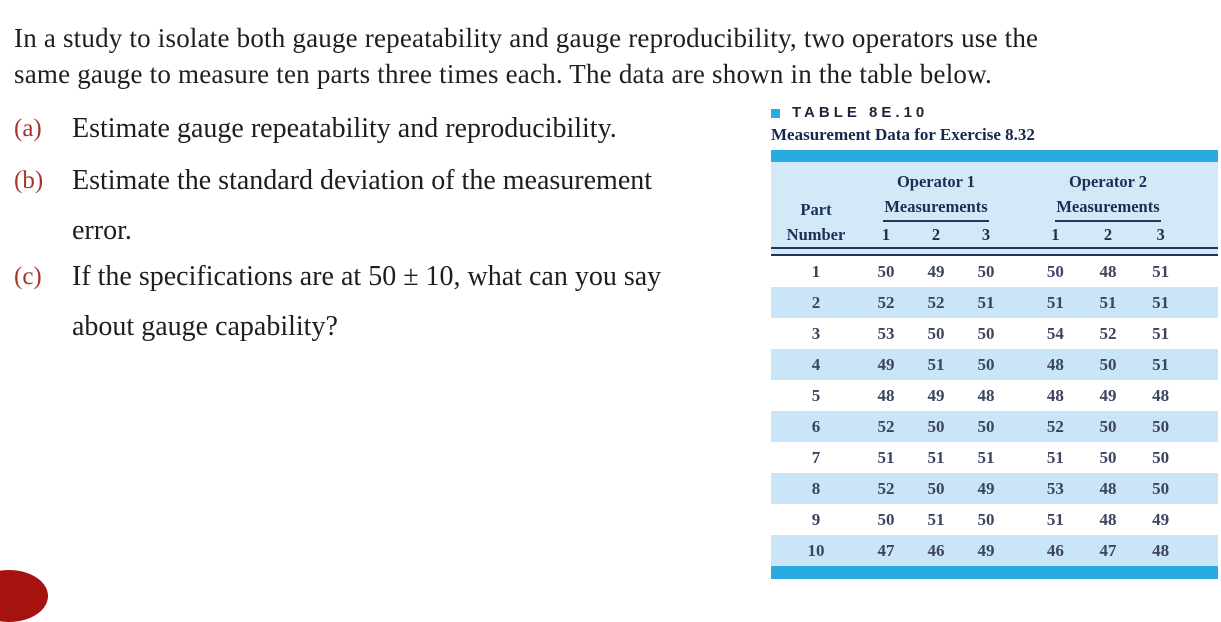 This screenshot has width=1221, height=622. What do you see at coordinates (816, 302) in the screenshot?
I see `part-number-cell: 2` at bounding box center [816, 302].